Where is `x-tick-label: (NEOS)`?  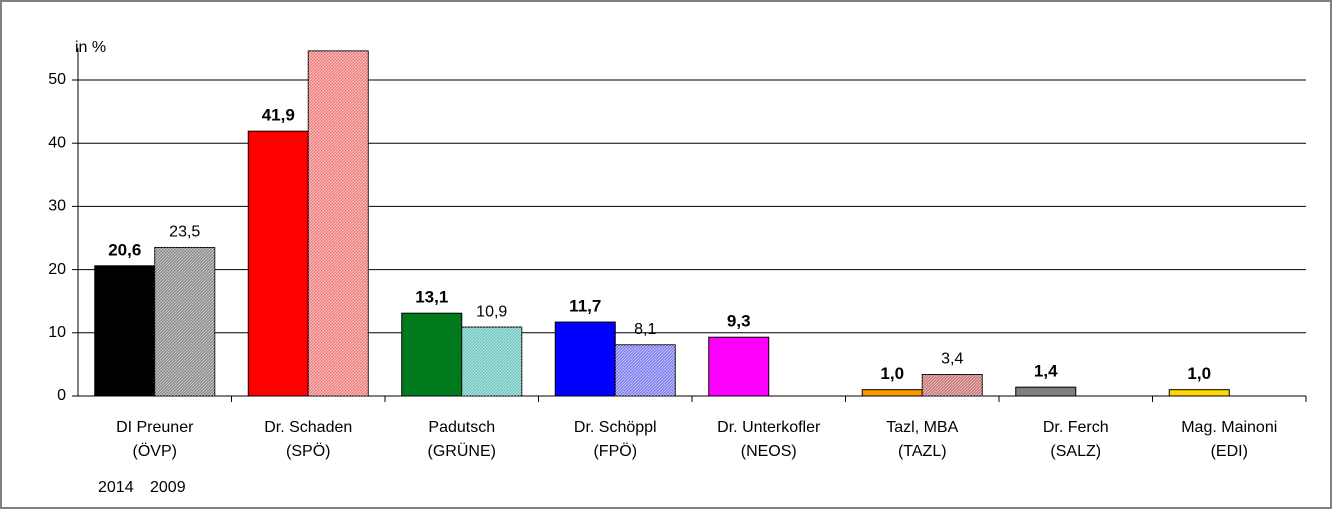
x-tick-label: (NEOS) is located at coordinates (769, 451).